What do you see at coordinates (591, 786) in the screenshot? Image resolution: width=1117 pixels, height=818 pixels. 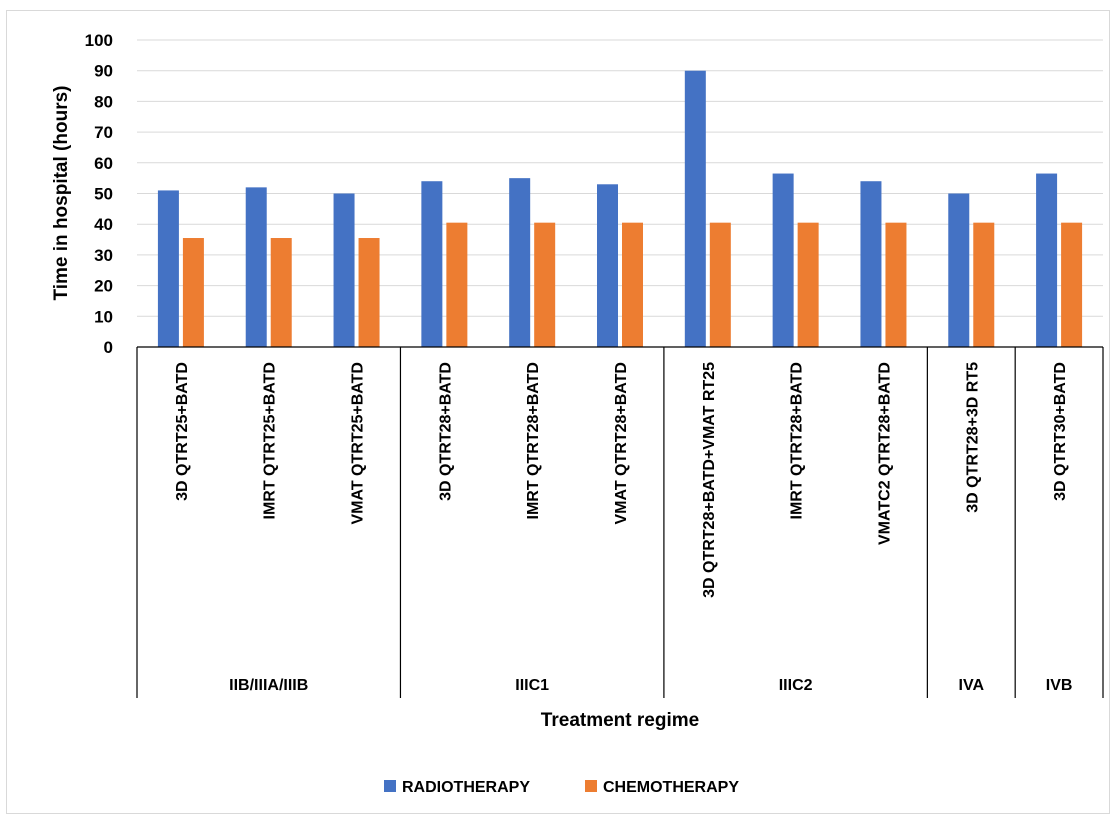 I see `chemotherapy-legend-swatch` at bounding box center [591, 786].